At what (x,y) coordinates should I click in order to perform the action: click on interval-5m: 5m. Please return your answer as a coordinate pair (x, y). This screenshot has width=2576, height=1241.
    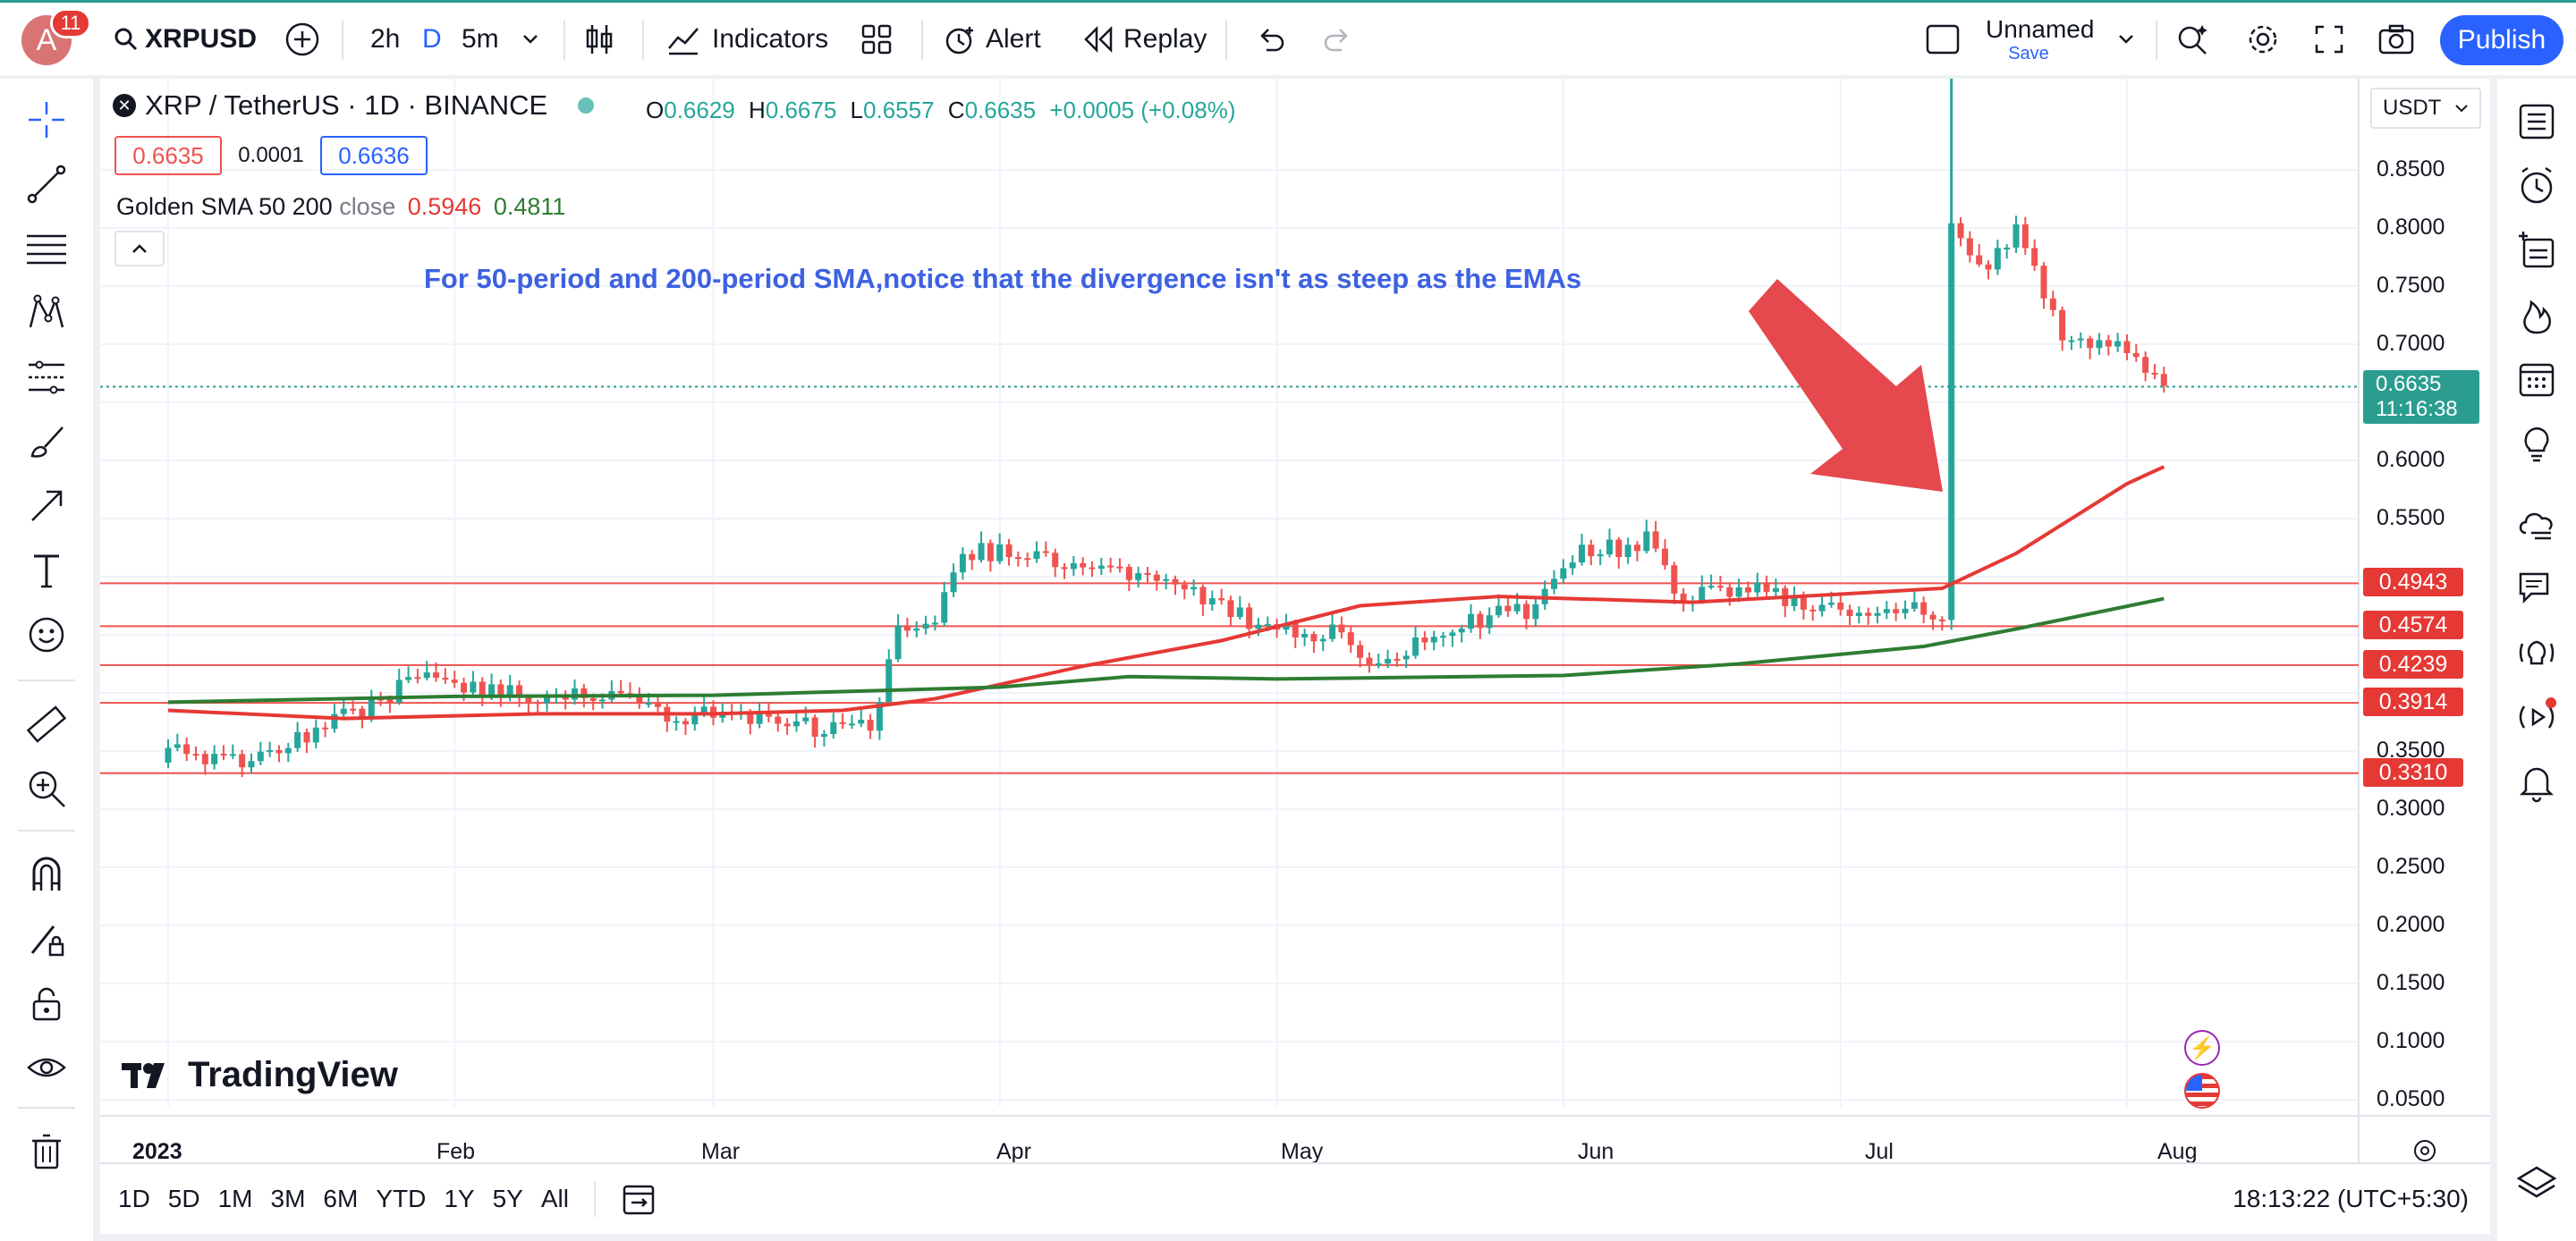
    Looking at the image, I should click on (480, 38).